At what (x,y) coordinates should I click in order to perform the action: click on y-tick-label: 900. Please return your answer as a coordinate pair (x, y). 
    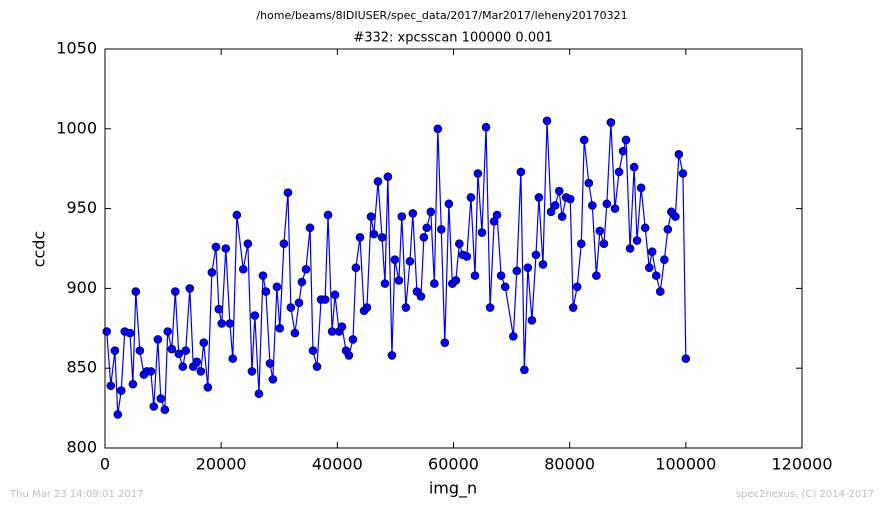
    Looking at the image, I should click on (81, 287).